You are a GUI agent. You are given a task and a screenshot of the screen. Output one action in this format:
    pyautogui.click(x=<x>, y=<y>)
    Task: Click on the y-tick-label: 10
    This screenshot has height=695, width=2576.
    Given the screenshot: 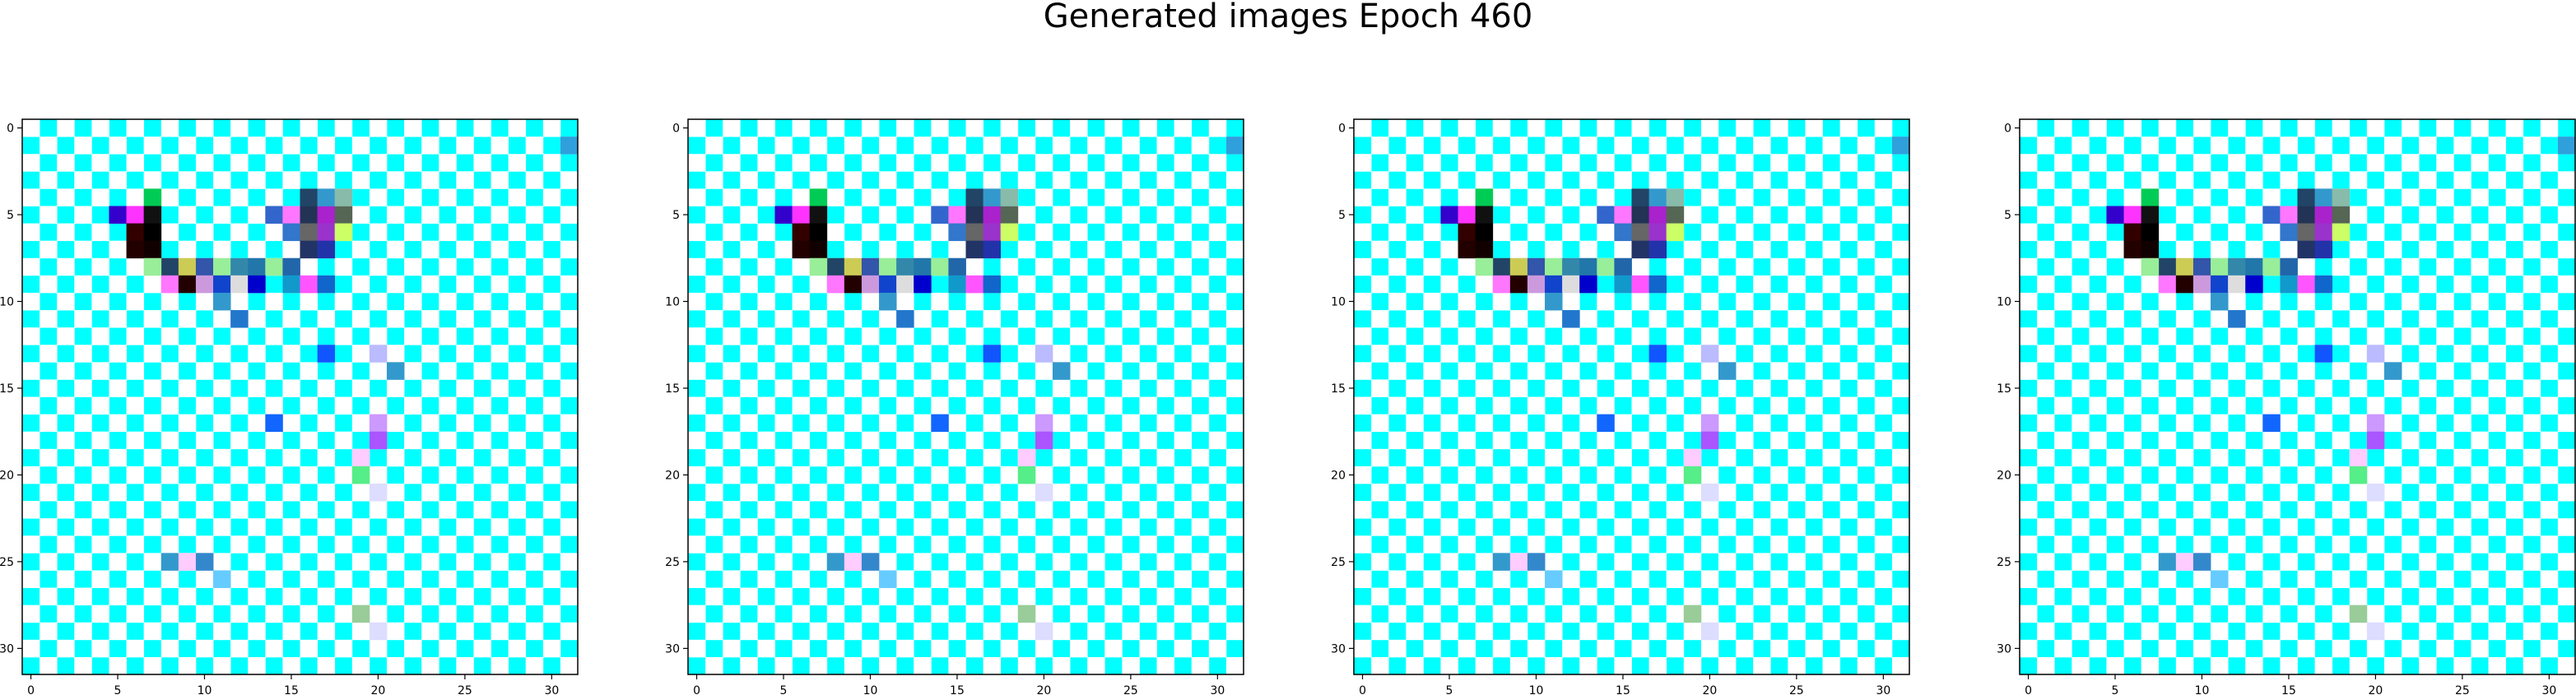 What is the action you would take?
    pyautogui.click(x=672, y=301)
    